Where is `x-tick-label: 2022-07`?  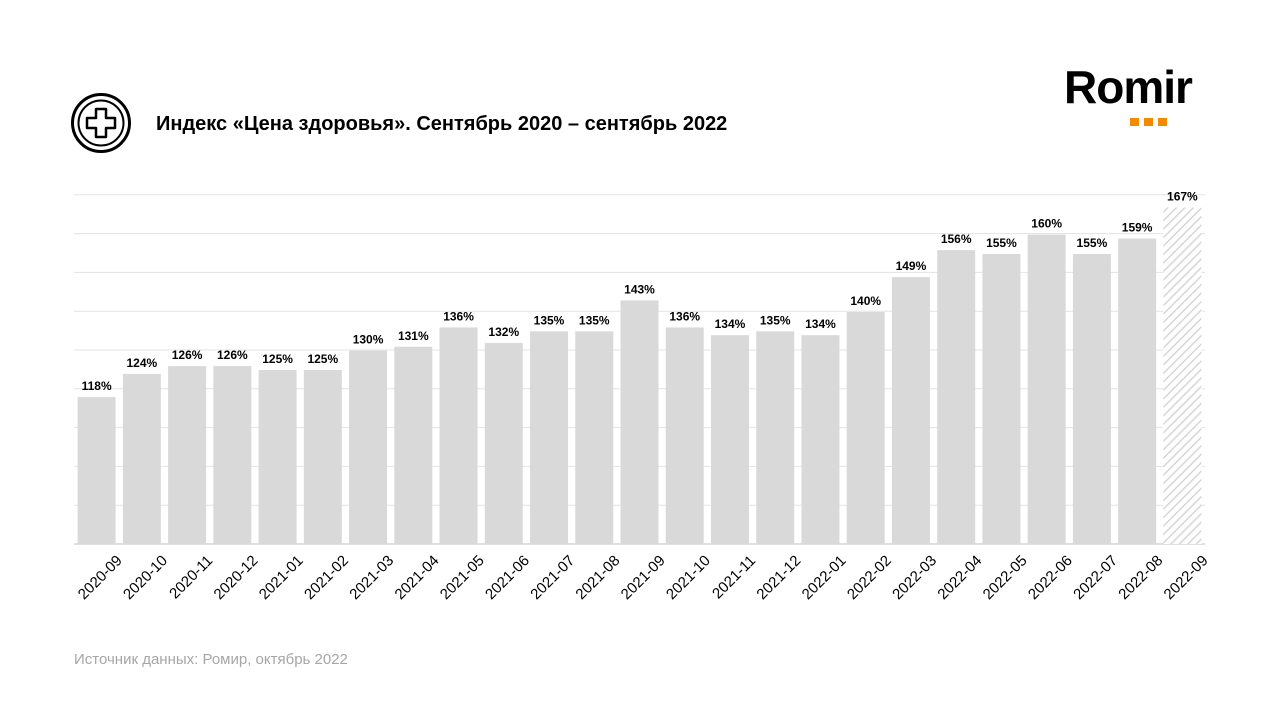 x-tick-label: 2022-07 is located at coordinates (1095, 577).